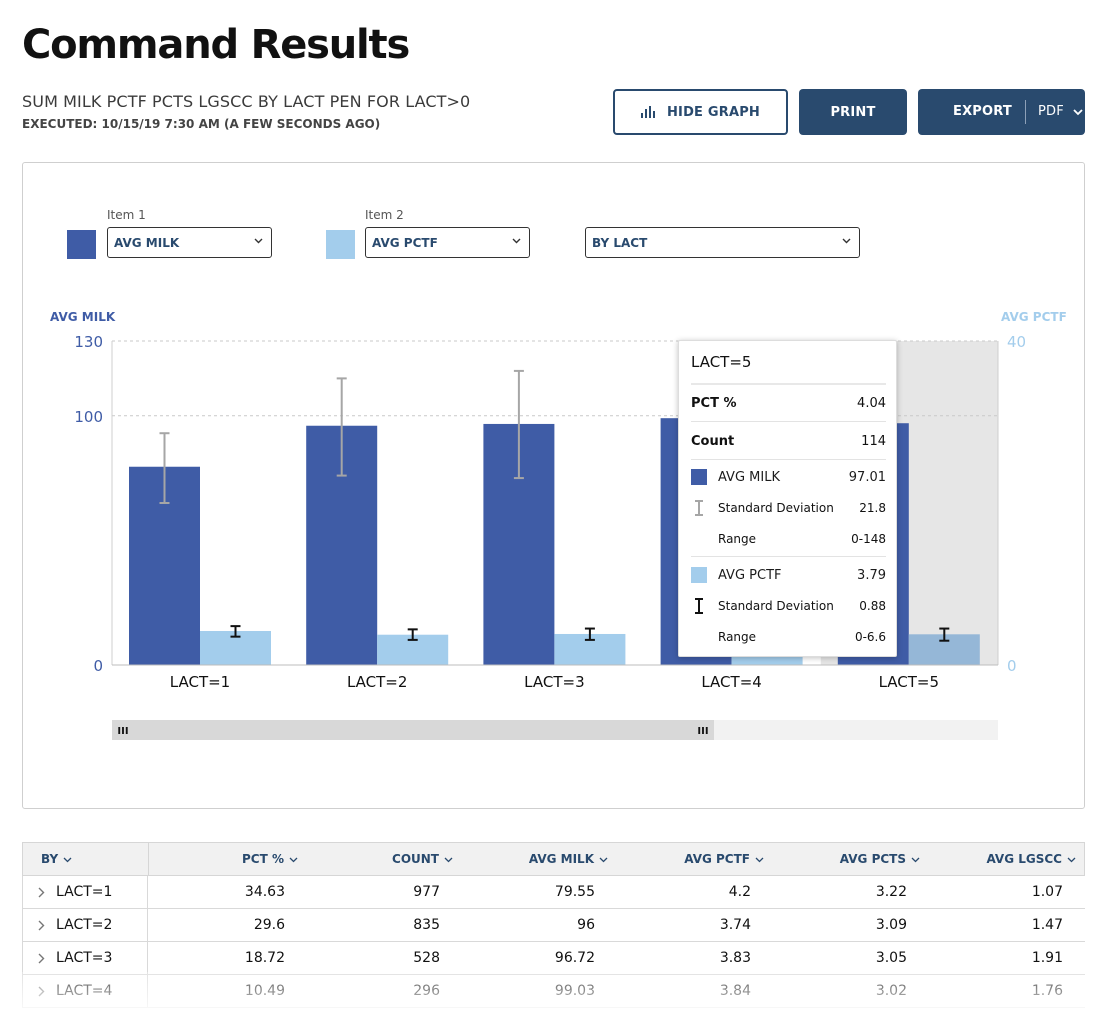 The width and height of the screenshot is (1101, 1018). I want to click on x-tick-label: LACT=5, so click(909, 682).